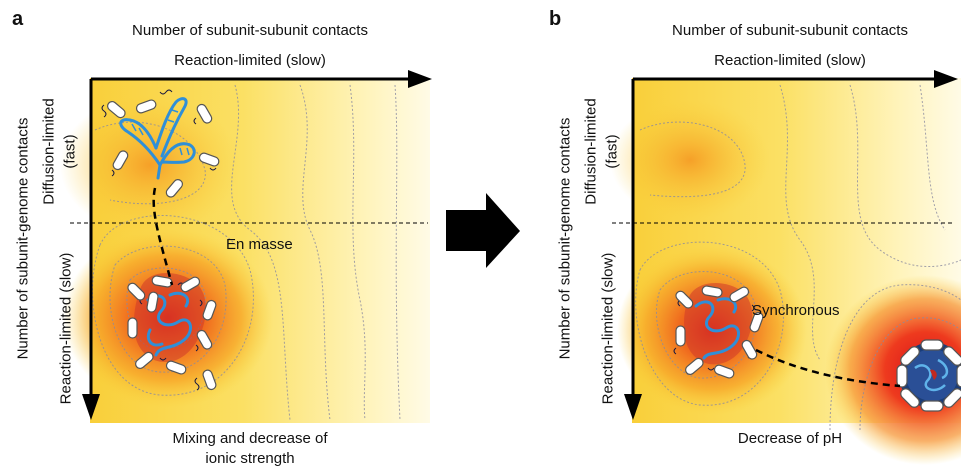 Image resolution: width=961 pixels, height=470 pixels. Describe the element at coordinates (555, 19) in the screenshot. I see `panel-letter-b: b` at that location.